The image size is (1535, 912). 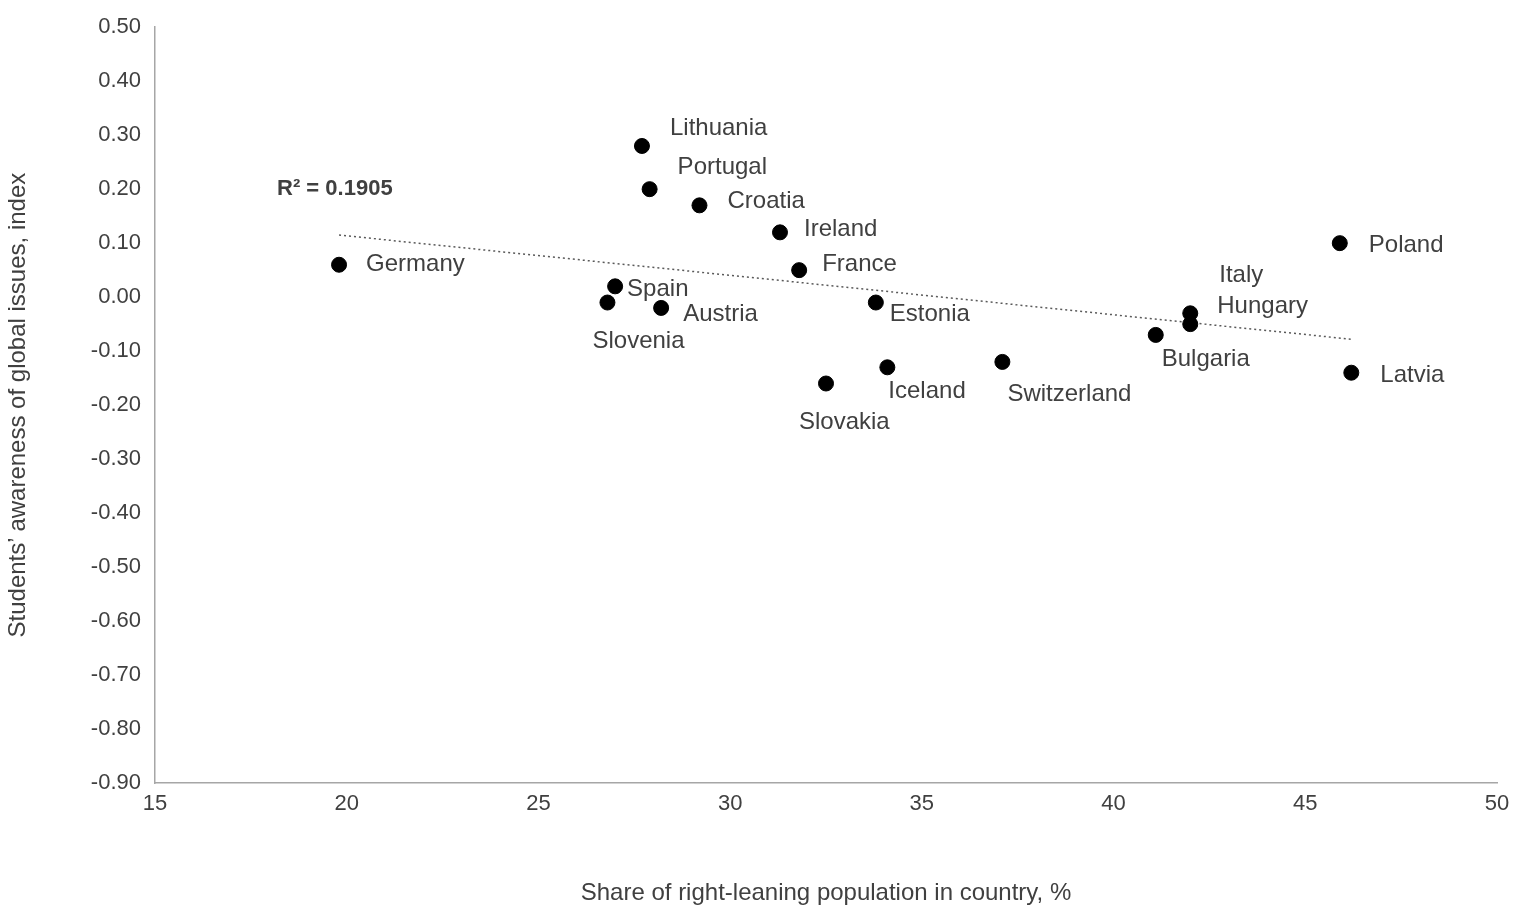 What do you see at coordinates (119, 26) in the screenshot?
I see `y-tick-label: 0.50` at bounding box center [119, 26].